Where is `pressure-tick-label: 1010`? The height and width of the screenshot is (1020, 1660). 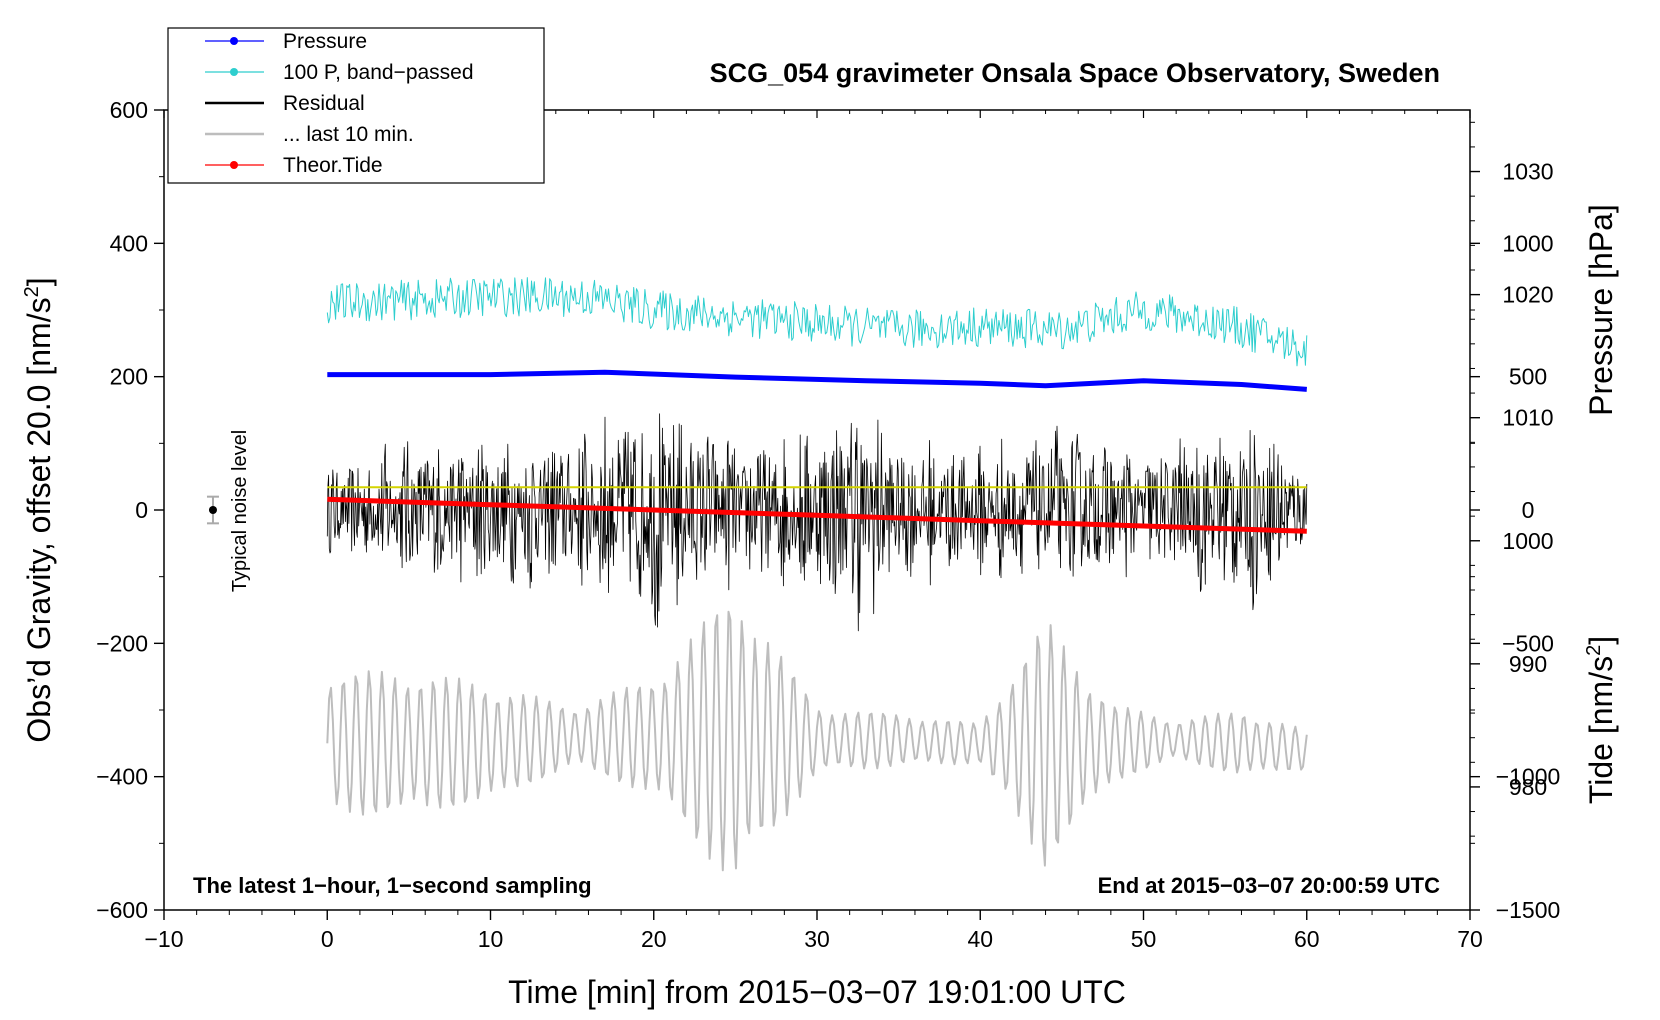
pressure-tick-label: 1010 is located at coordinates (1527, 418).